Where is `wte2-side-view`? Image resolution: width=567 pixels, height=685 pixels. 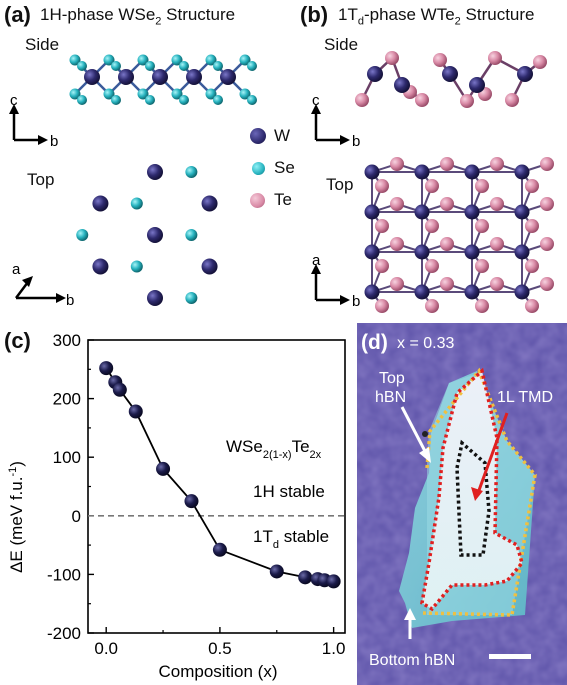 wte2-side-view is located at coordinates (451, 79).